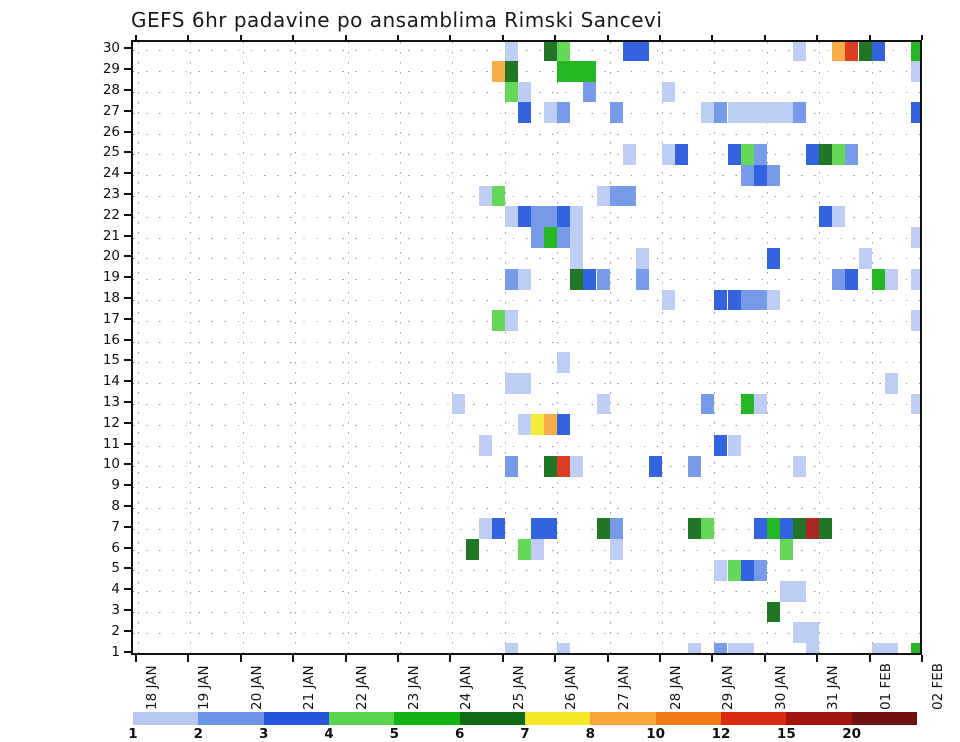  Describe the element at coordinates (564, 237) in the screenshot. I see `cell-member21-day8-p0` at that location.